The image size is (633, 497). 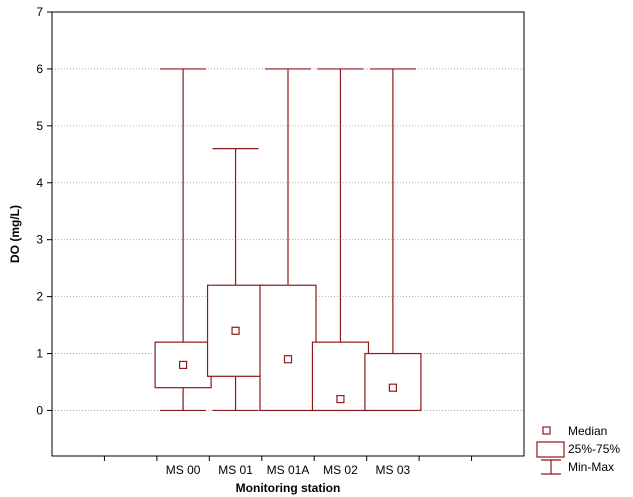 What do you see at coordinates (551, 467) in the screenshot?
I see `legend-whisker-marker` at bounding box center [551, 467].